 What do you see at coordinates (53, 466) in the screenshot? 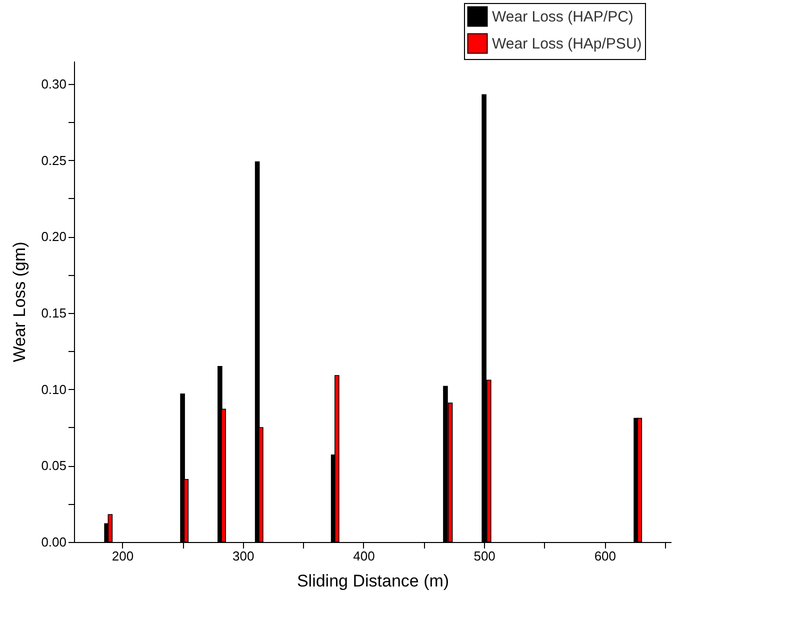
I see `y-tick-label: 0.05` at bounding box center [53, 466].